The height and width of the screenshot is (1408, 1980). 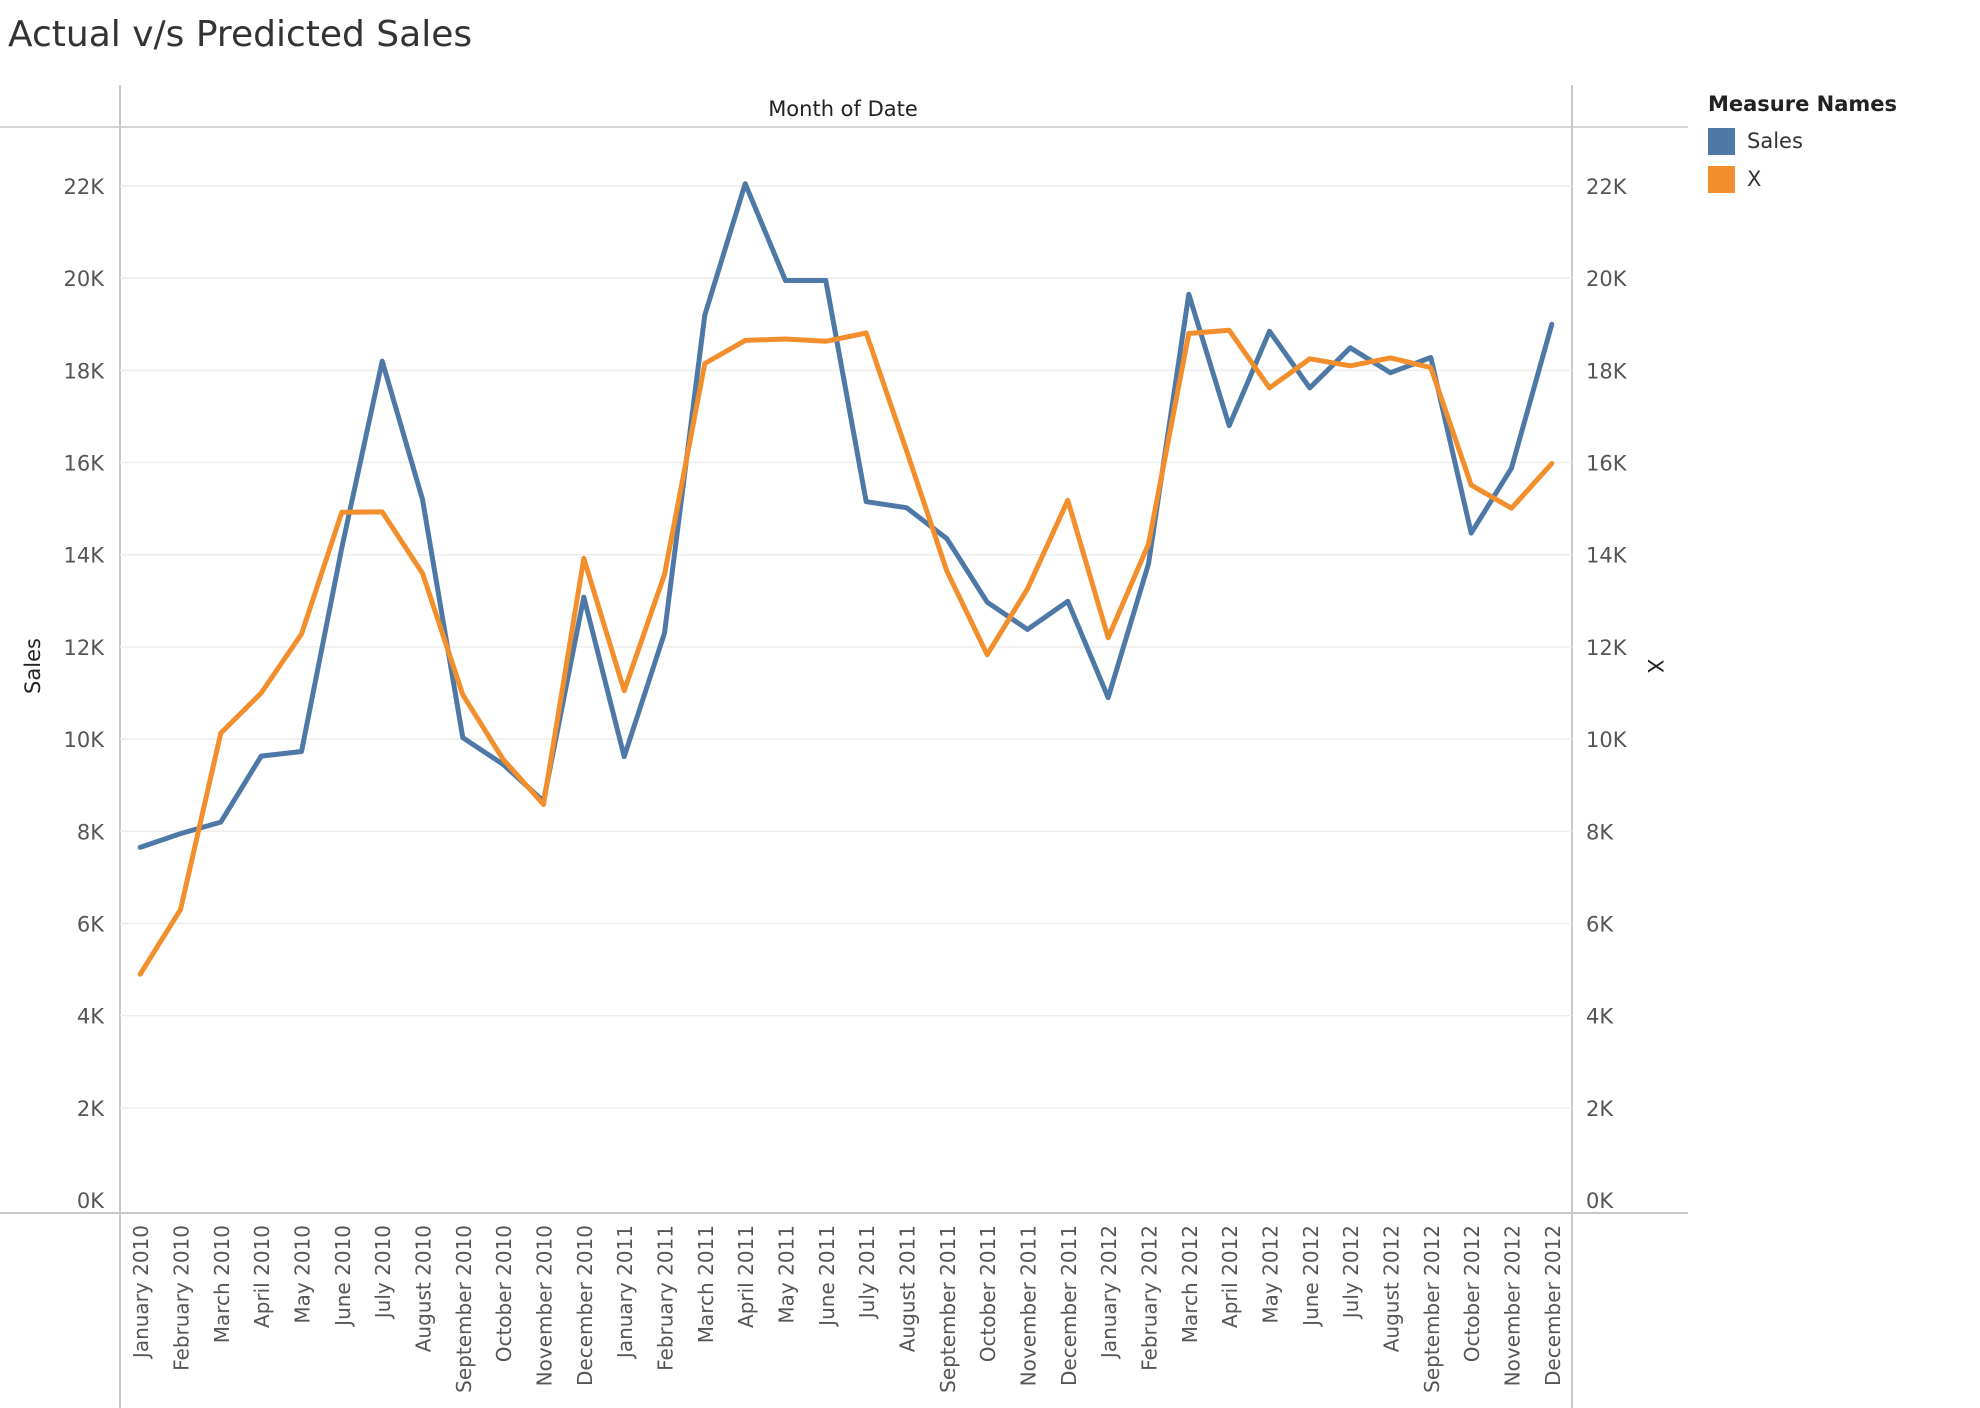 What do you see at coordinates (1271, 1274) in the screenshot?
I see `x-tick-label: May 2012` at bounding box center [1271, 1274].